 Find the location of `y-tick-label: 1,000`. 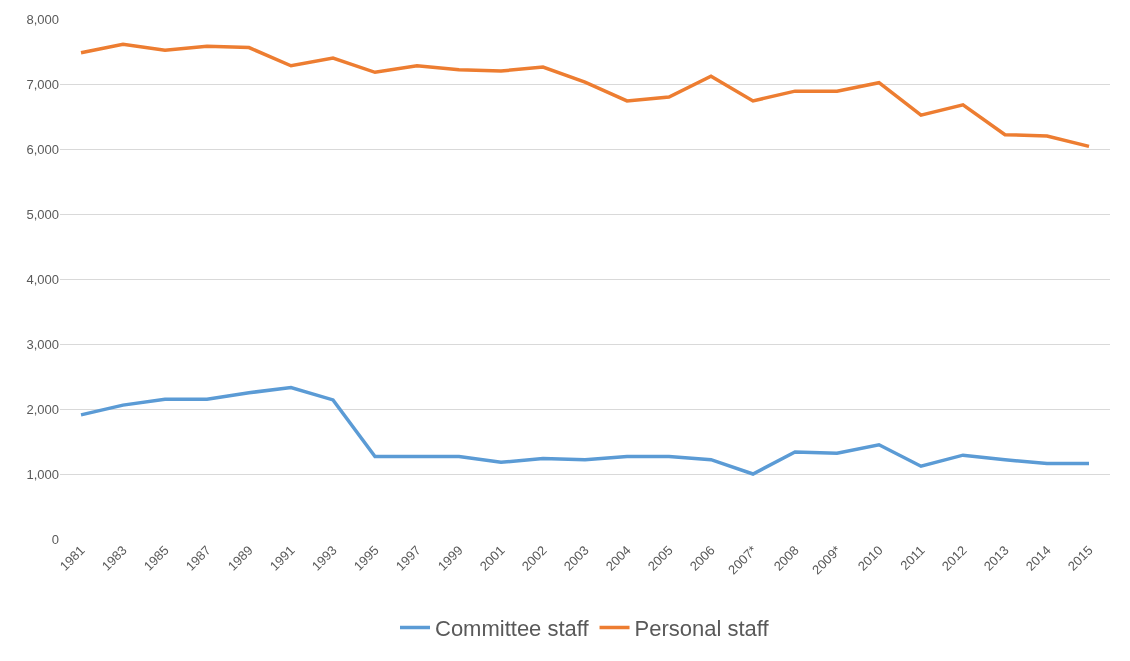

y-tick-label: 1,000 is located at coordinates (42, 474).